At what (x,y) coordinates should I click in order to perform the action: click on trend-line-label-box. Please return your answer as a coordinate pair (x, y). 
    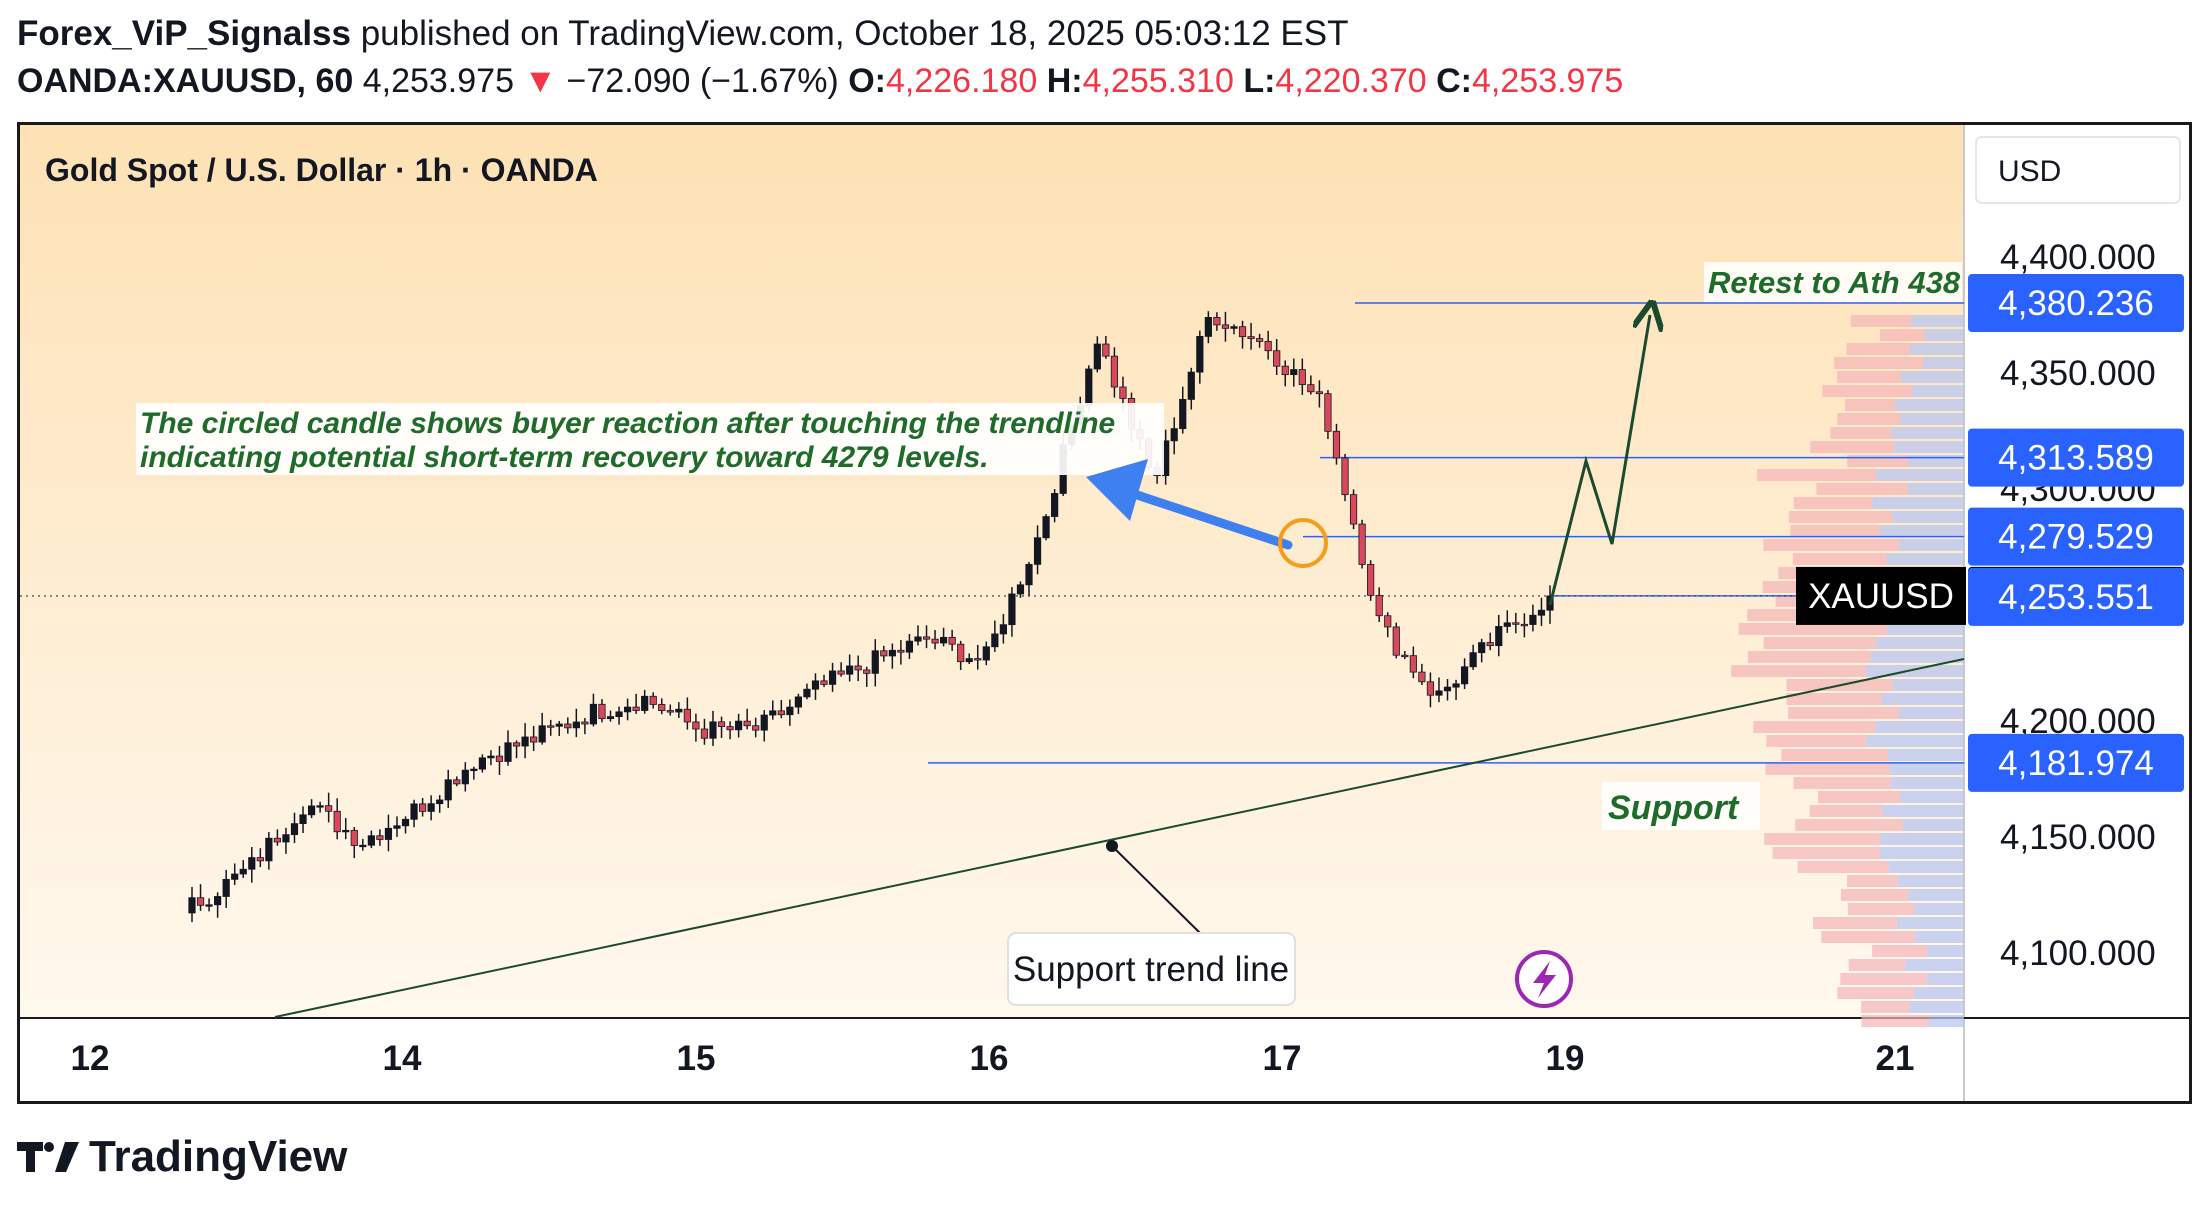
    Looking at the image, I should click on (1151, 969).